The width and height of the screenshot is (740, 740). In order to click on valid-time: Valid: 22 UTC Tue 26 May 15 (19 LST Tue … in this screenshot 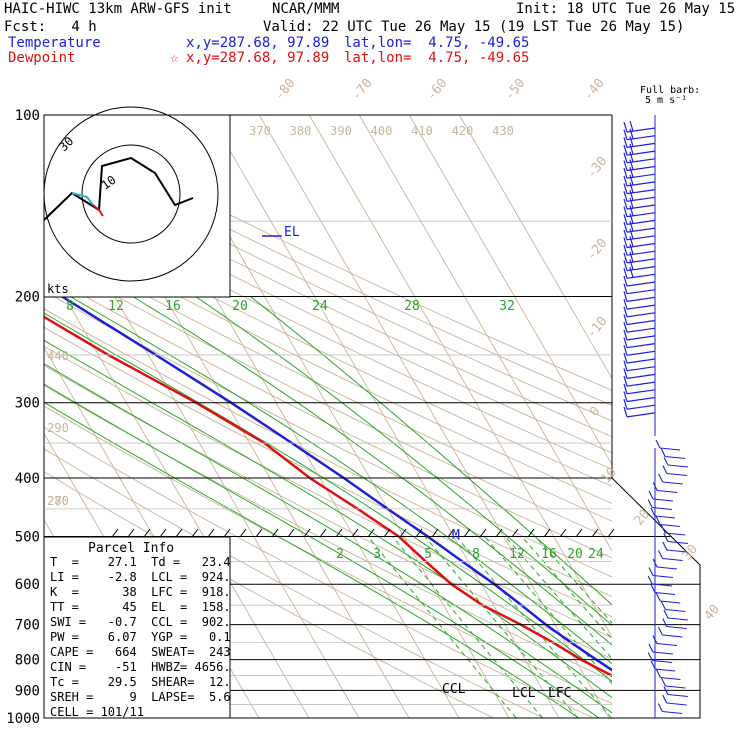, I will do `click(474, 27)`.